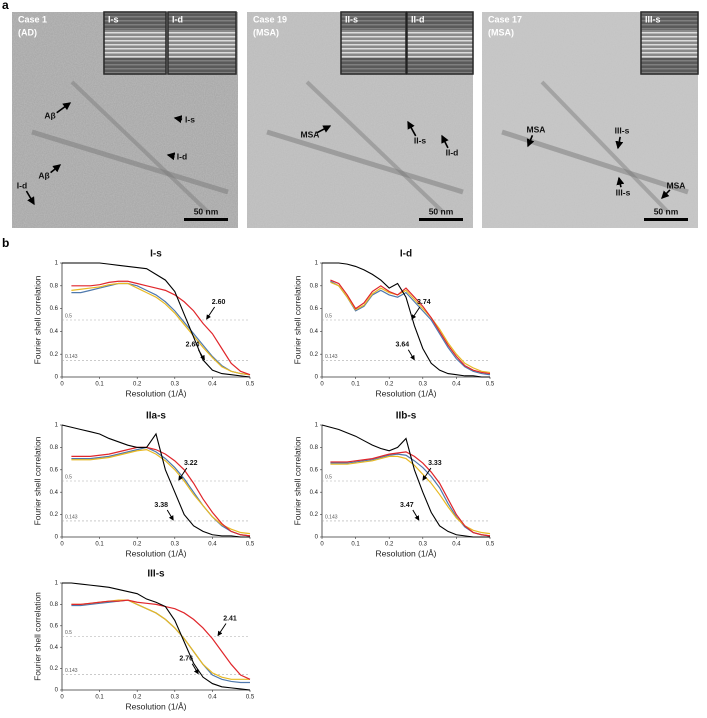 The width and height of the screenshot is (707, 718). Describe the element at coordinates (676, 185) in the screenshot. I see `feature-label: MSA` at that location.